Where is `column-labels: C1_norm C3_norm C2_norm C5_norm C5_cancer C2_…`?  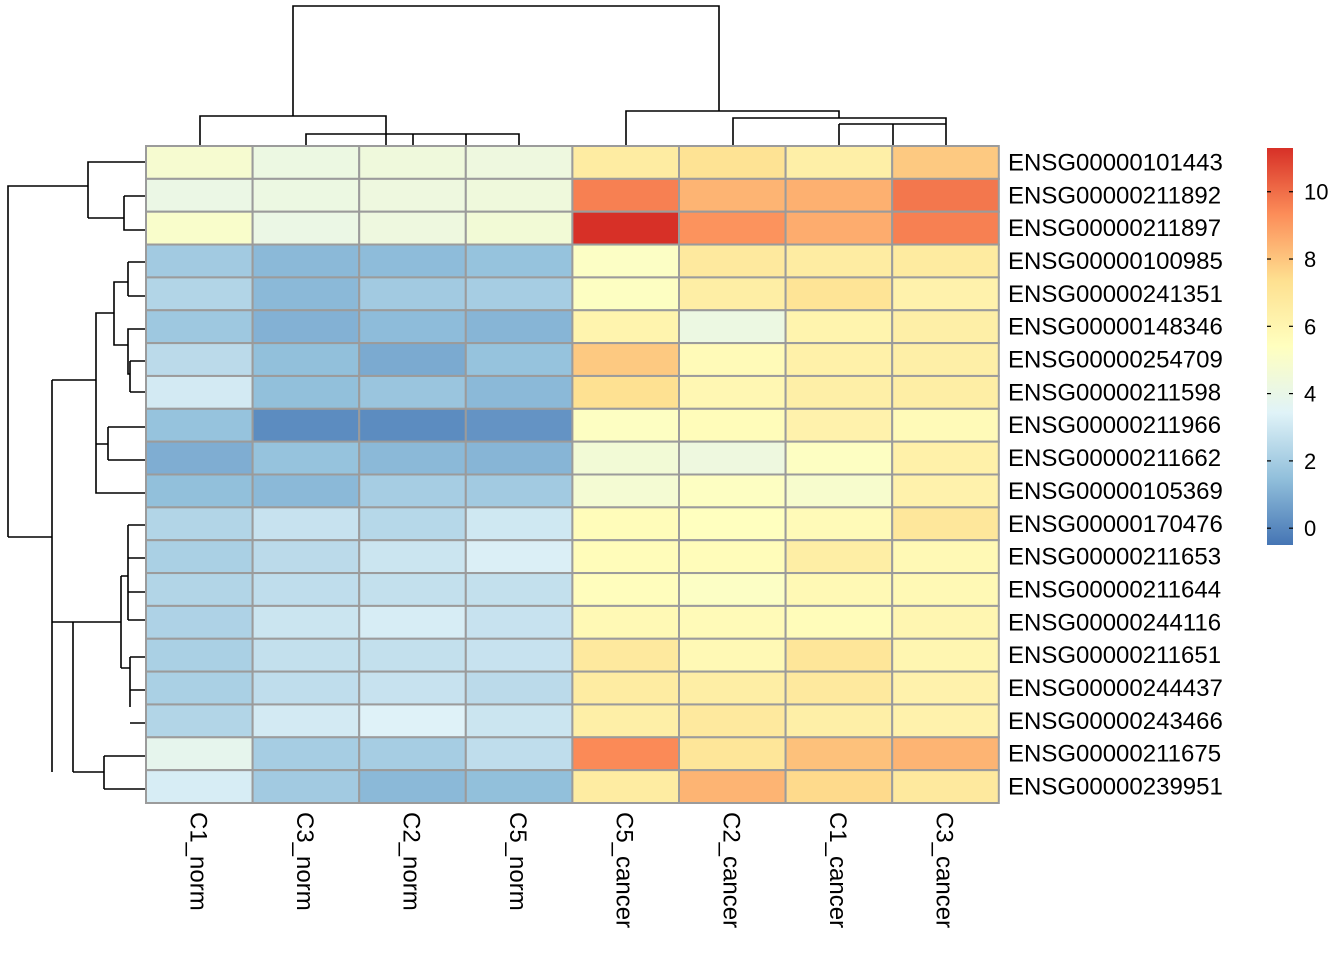
column-labels: C1_norm C3_norm C2_norm C5_norm C5_cancer C2_… is located at coordinates (570, 870).